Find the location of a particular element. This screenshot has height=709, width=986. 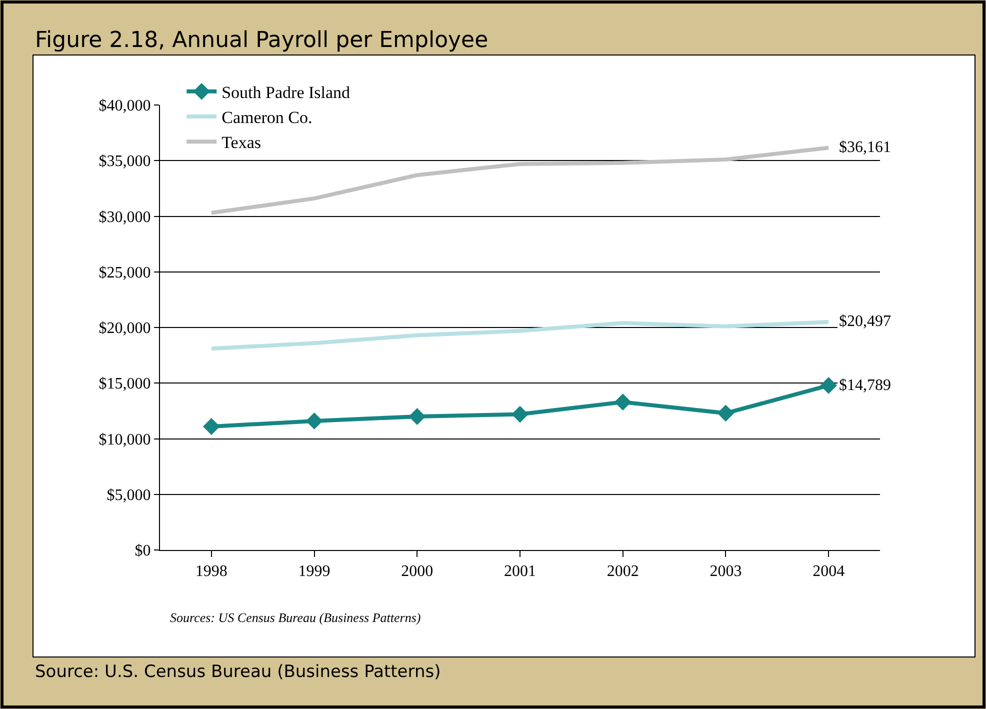

y-tick-label: $40,000 is located at coordinates (124, 106).